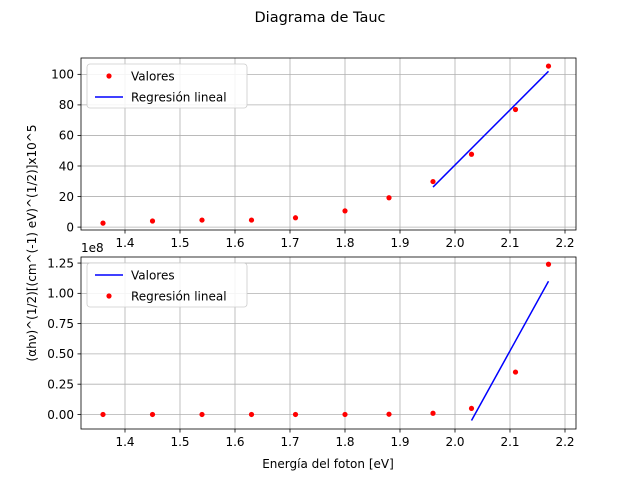 The height and width of the screenshot is (480, 640). What do you see at coordinates (62, 75) in the screenshot?
I see `y-tick-label: 100` at bounding box center [62, 75].